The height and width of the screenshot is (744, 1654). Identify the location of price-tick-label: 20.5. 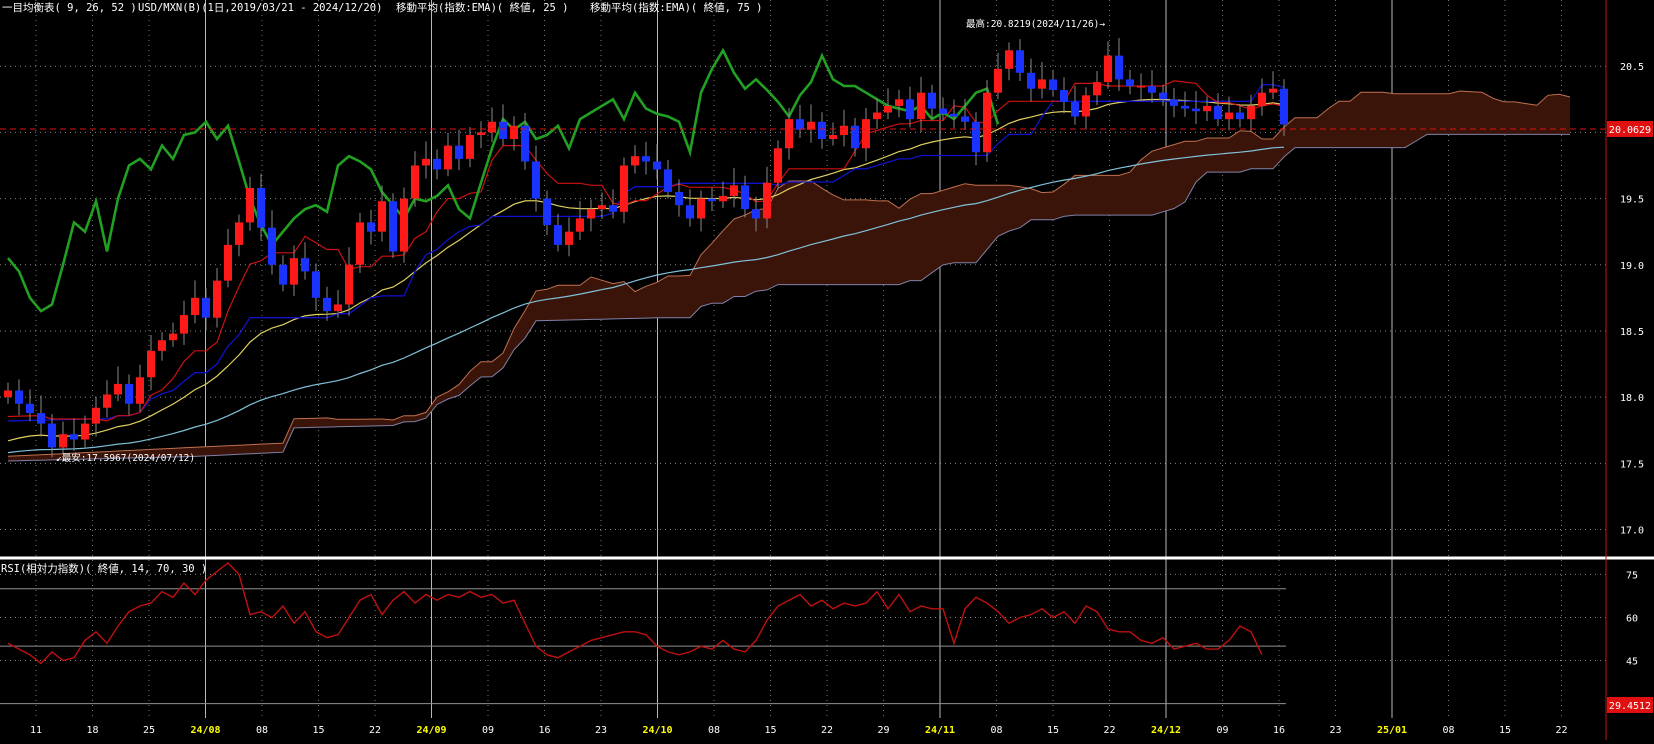
(1632, 67).